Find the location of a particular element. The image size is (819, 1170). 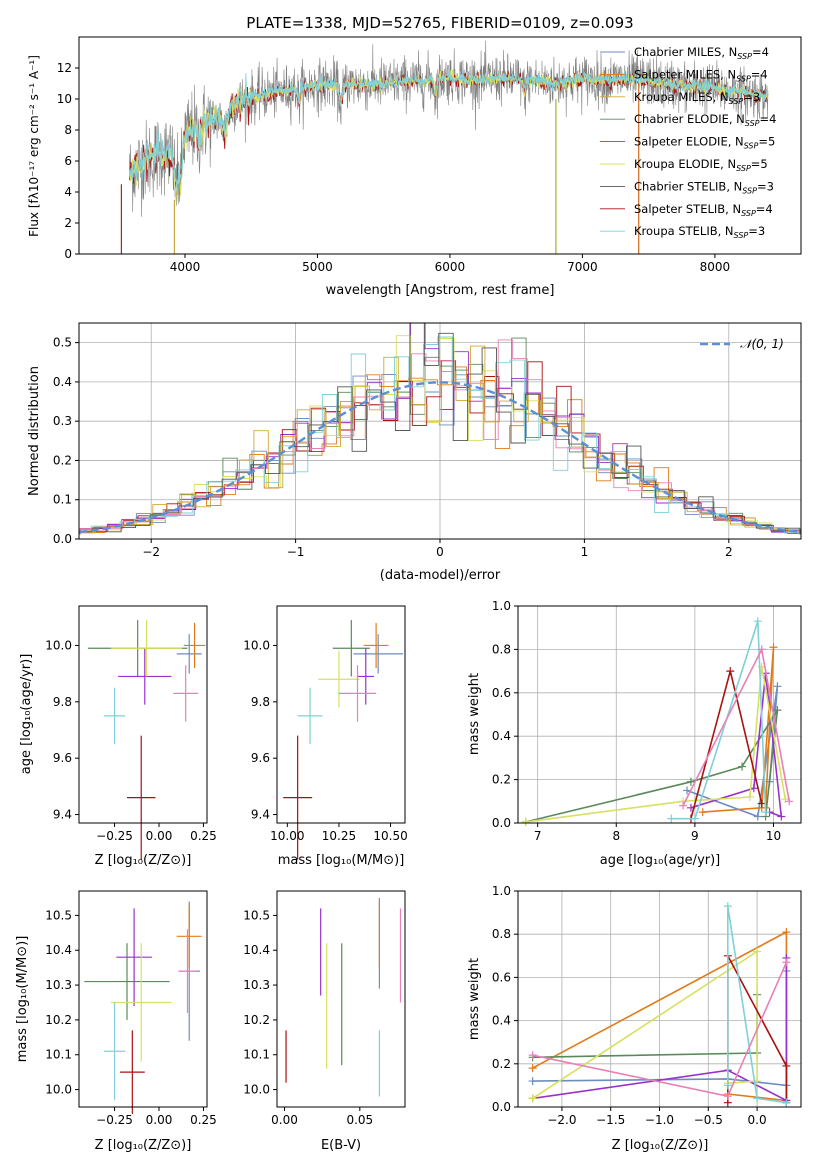

mass-weight-vs-z-frame is located at coordinates (659, 999).